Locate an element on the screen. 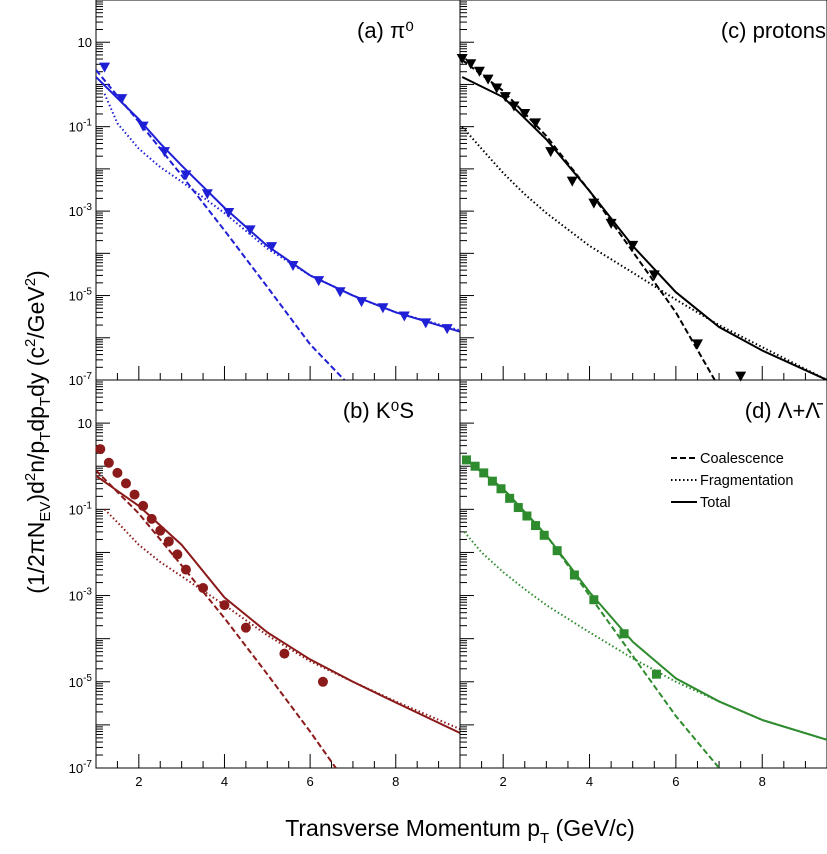 The width and height of the screenshot is (827, 854). legend-total-label: Total is located at coordinates (715, 503).